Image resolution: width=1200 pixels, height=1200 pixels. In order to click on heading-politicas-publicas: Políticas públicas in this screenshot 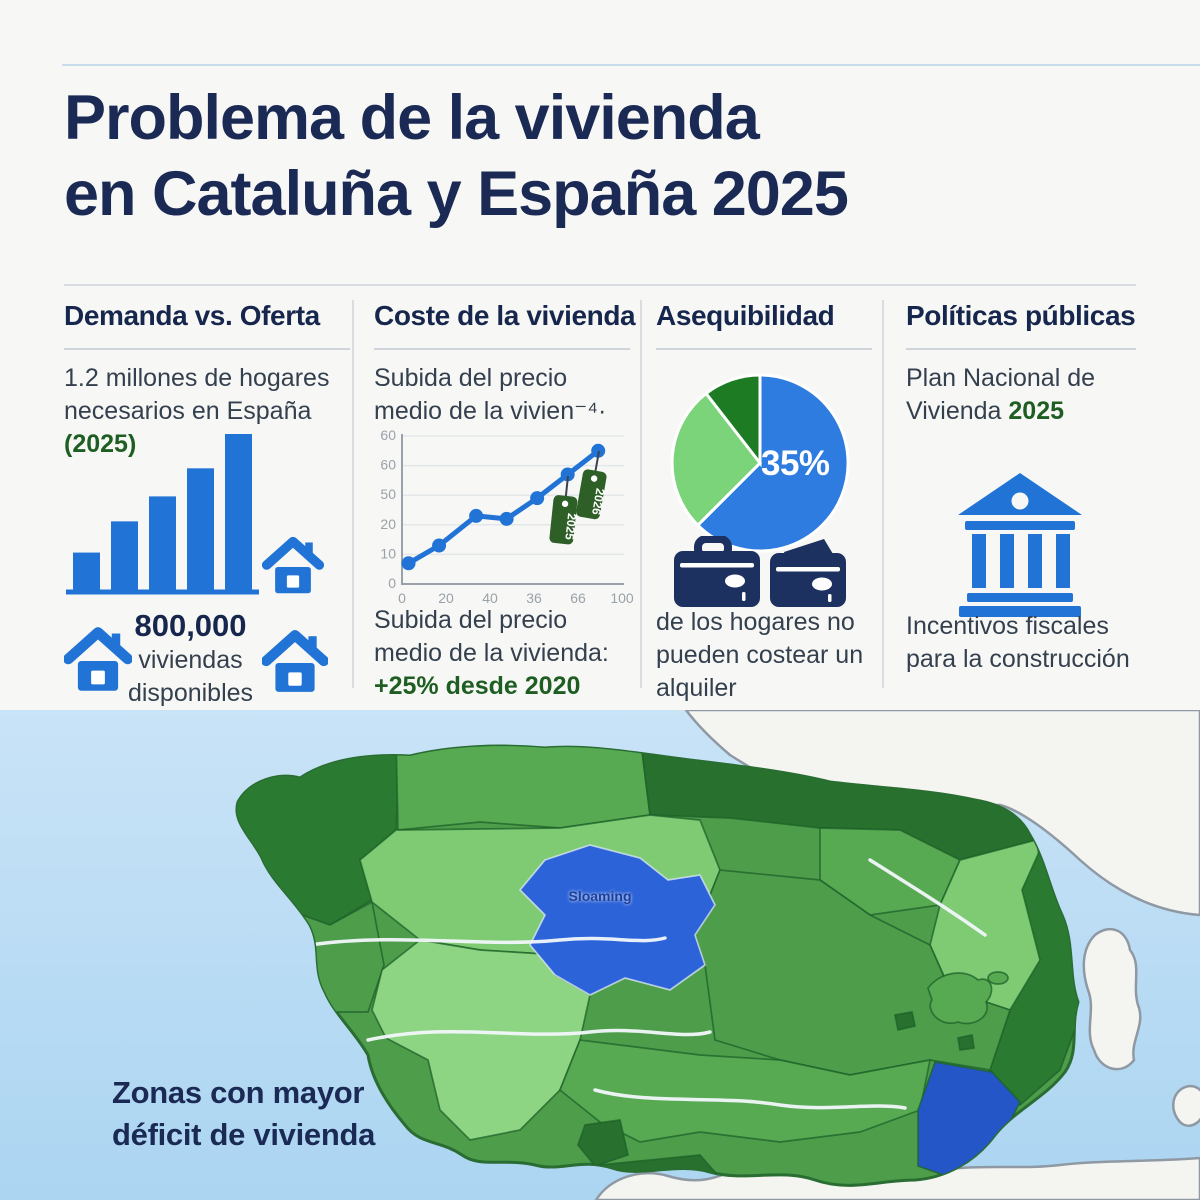, I will do `click(1021, 315)`.